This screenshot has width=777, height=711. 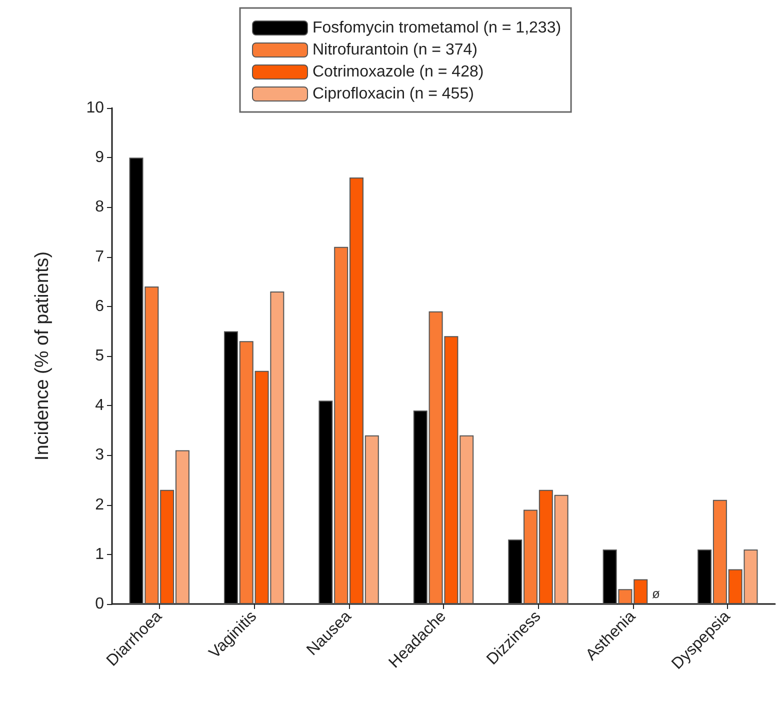 What do you see at coordinates (99, 207) in the screenshot?
I see `y-tick-label: 8` at bounding box center [99, 207].